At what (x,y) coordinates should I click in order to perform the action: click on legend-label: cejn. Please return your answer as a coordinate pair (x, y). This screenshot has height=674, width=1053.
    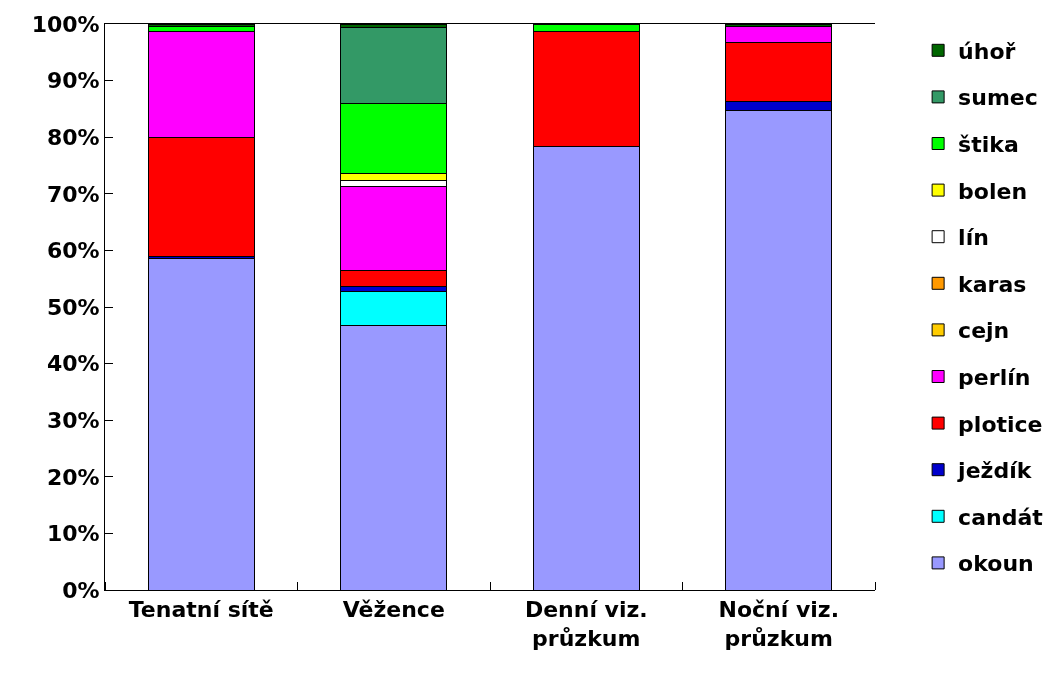
    Looking at the image, I should click on (984, 331).